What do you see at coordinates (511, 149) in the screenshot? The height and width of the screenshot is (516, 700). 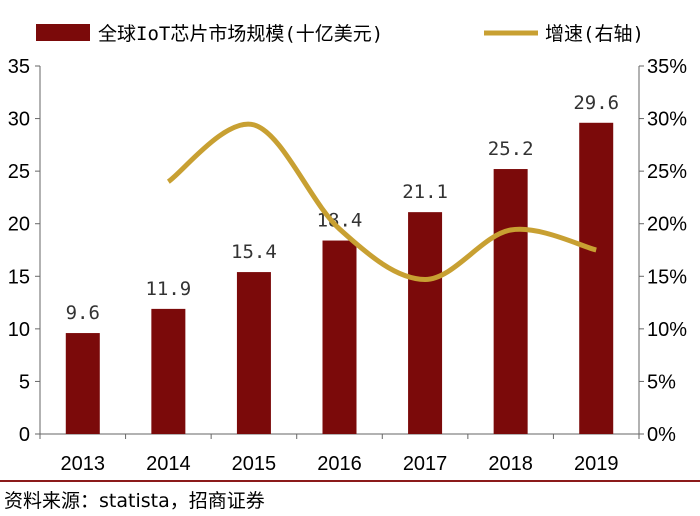 I see `data-label: 25.2` at bounding box center [511, 149].